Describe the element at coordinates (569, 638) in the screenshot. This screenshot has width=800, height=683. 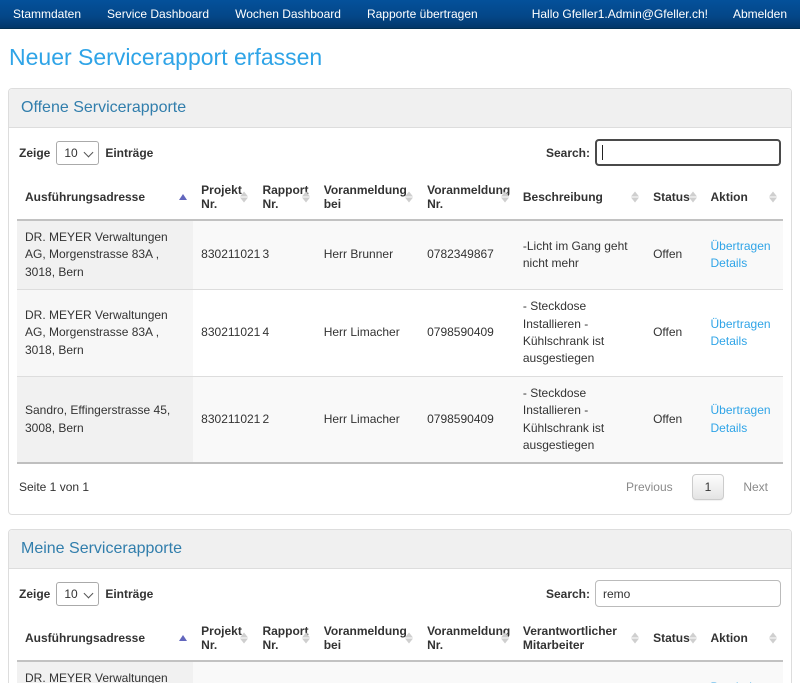
I see `column-header-label: Verantwortlicher Mitarbeiter` at that location.